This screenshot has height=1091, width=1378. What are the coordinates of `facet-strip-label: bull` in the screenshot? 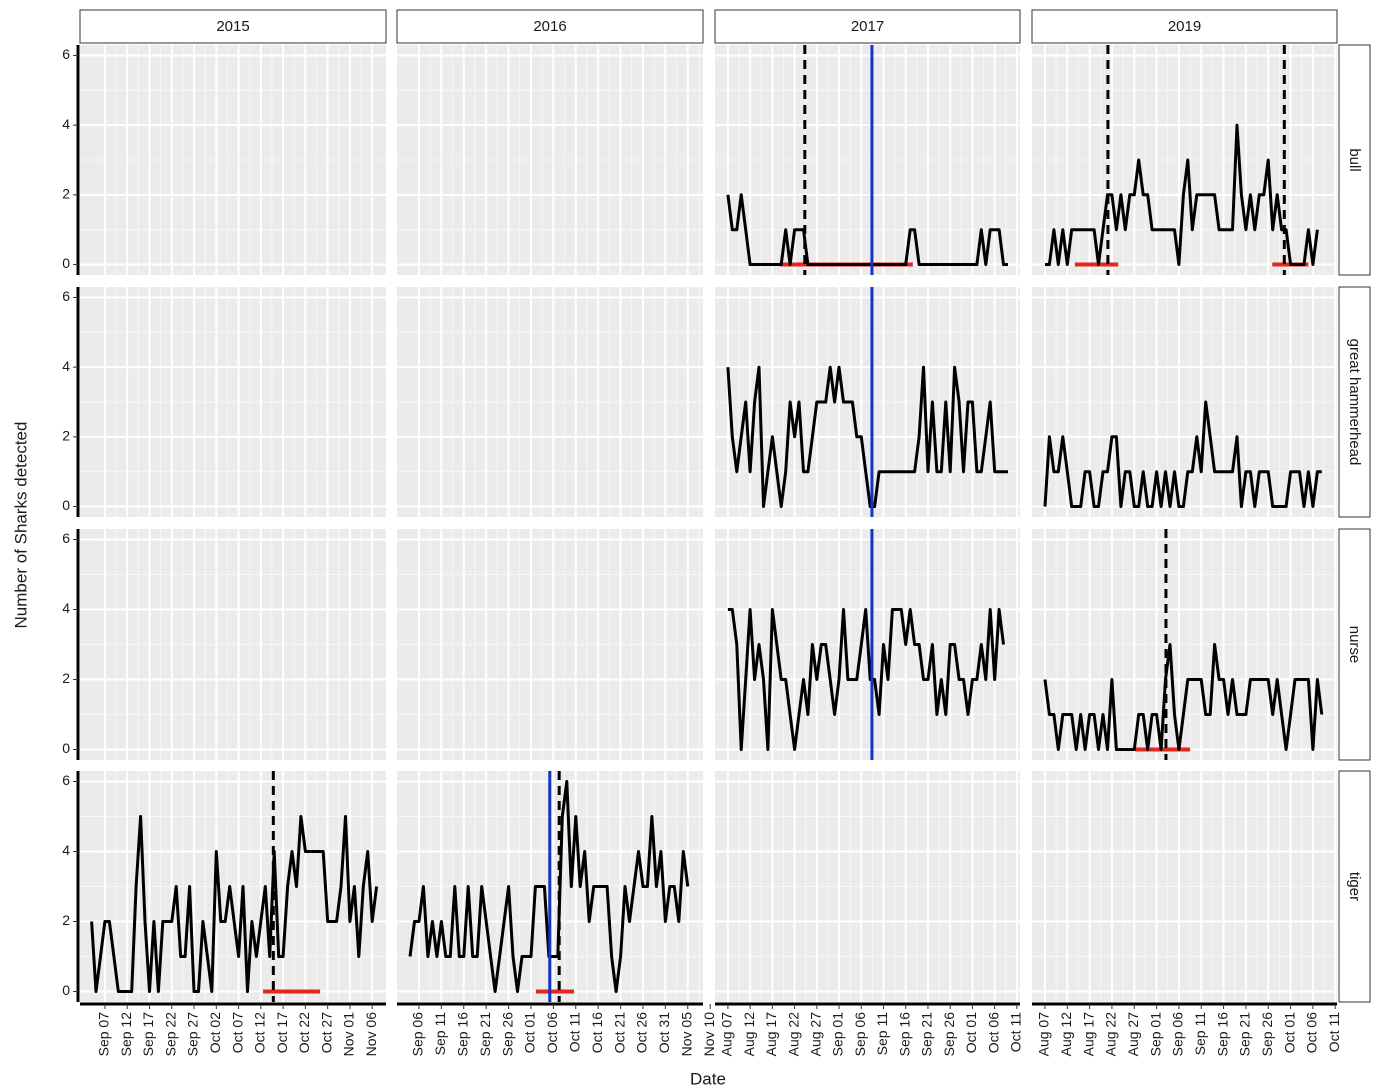 It's located at (1354, 159).